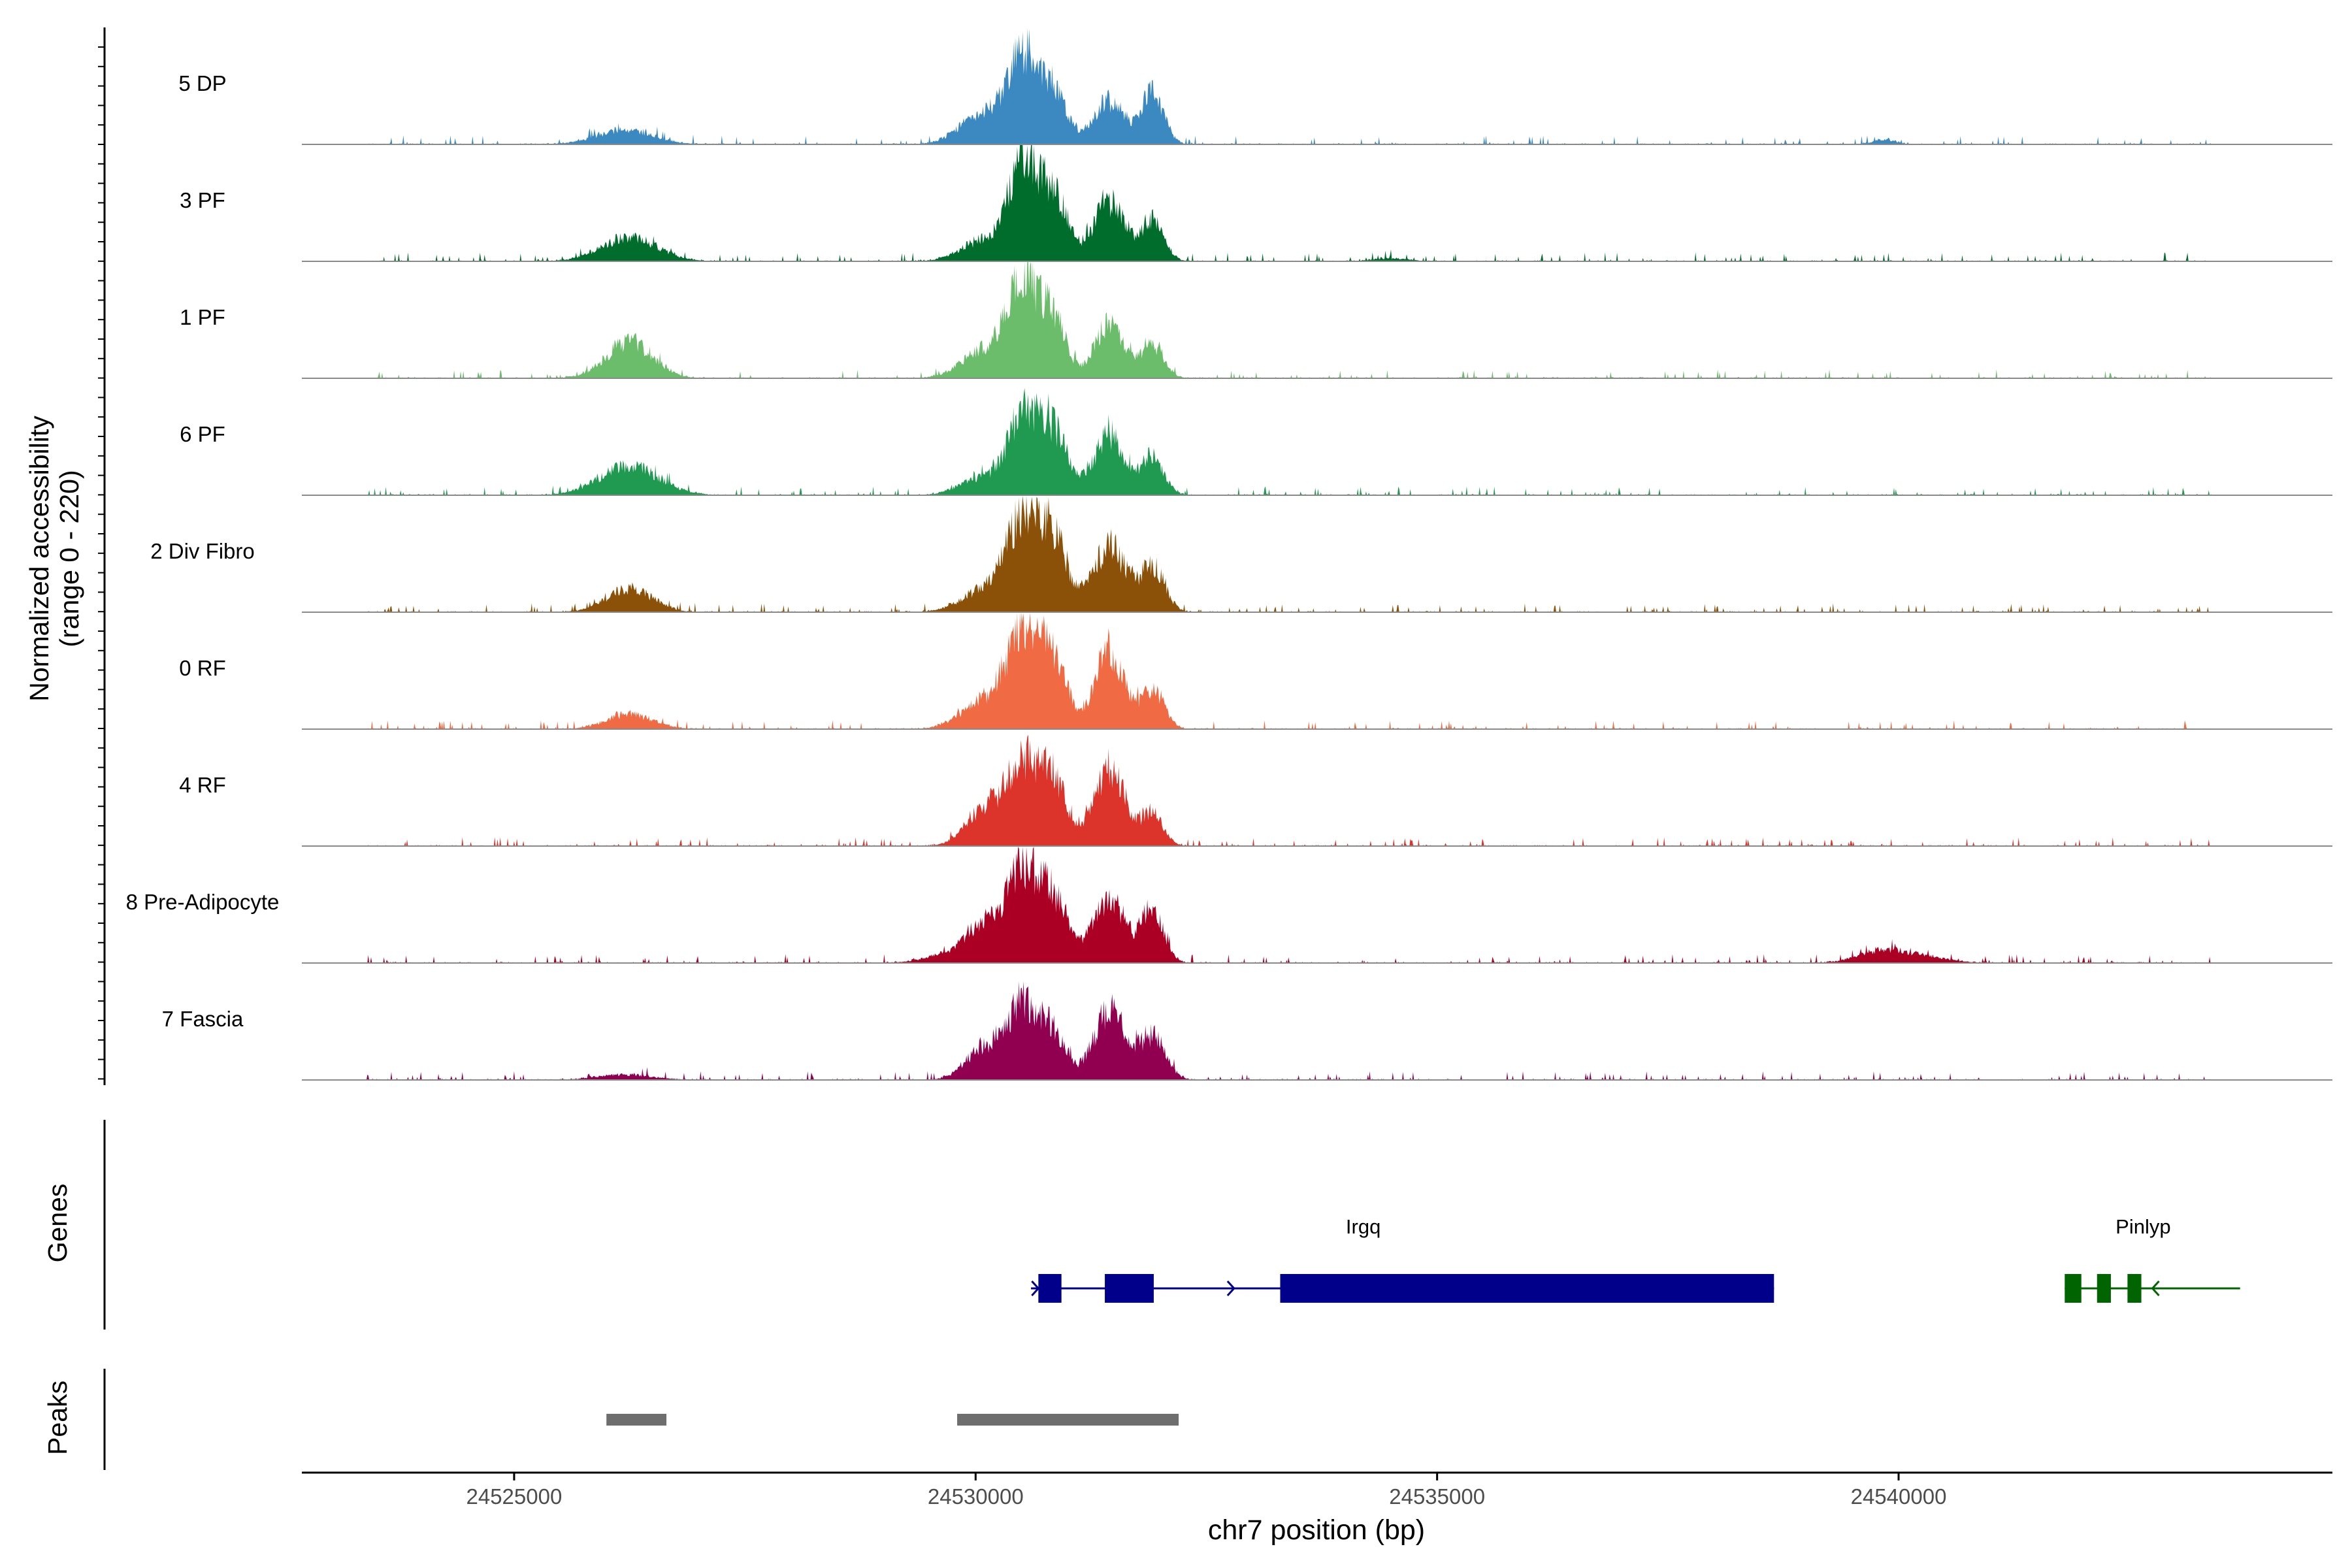 This screenshot has width=2352, height=1568. Describe the element at coordinates (57, 1223) in the screenshot. I see `genes-panel-label: Genes` at that location.